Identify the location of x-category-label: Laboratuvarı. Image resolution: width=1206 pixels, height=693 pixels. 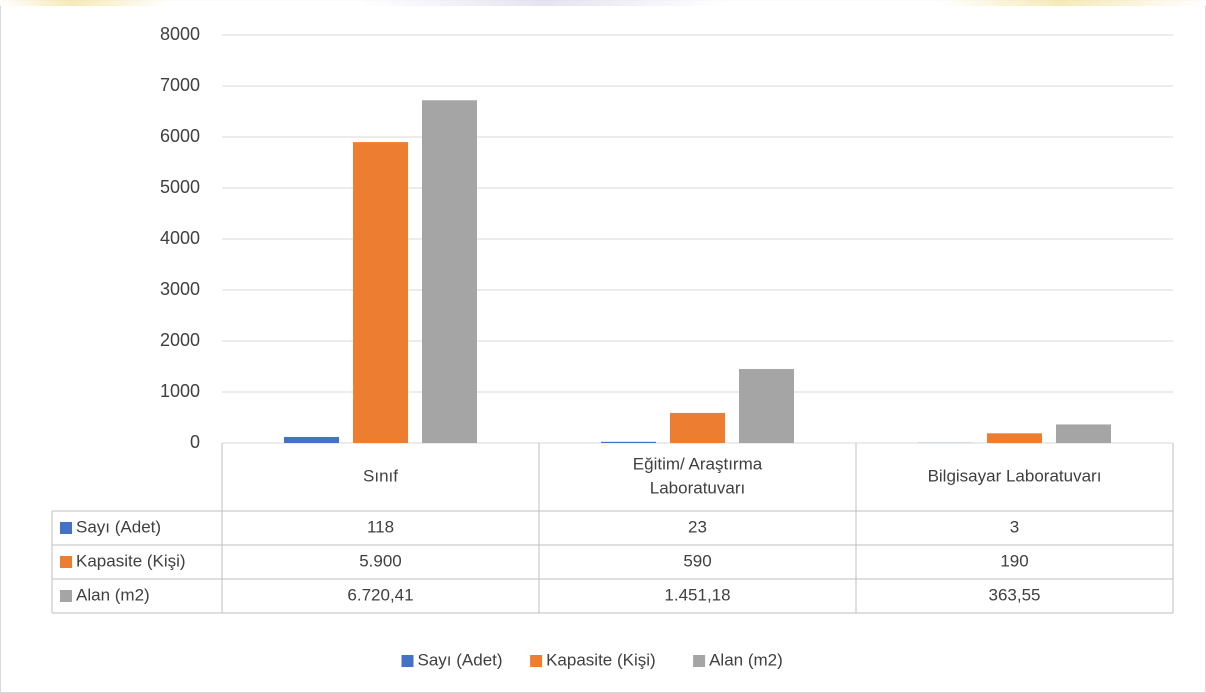
(697, 487).